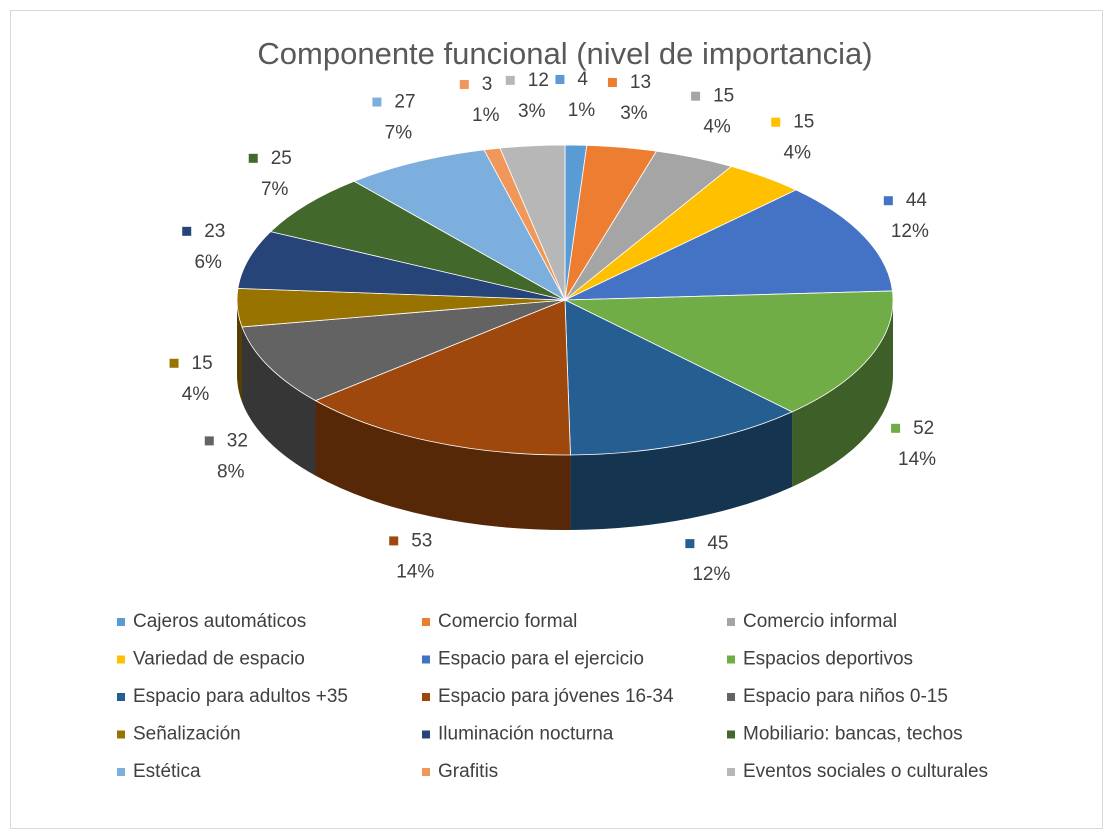  What do you see at coordinates (404, 102) in the screenshot?
I see `data-label: 27` at bounding box center [404, 102].